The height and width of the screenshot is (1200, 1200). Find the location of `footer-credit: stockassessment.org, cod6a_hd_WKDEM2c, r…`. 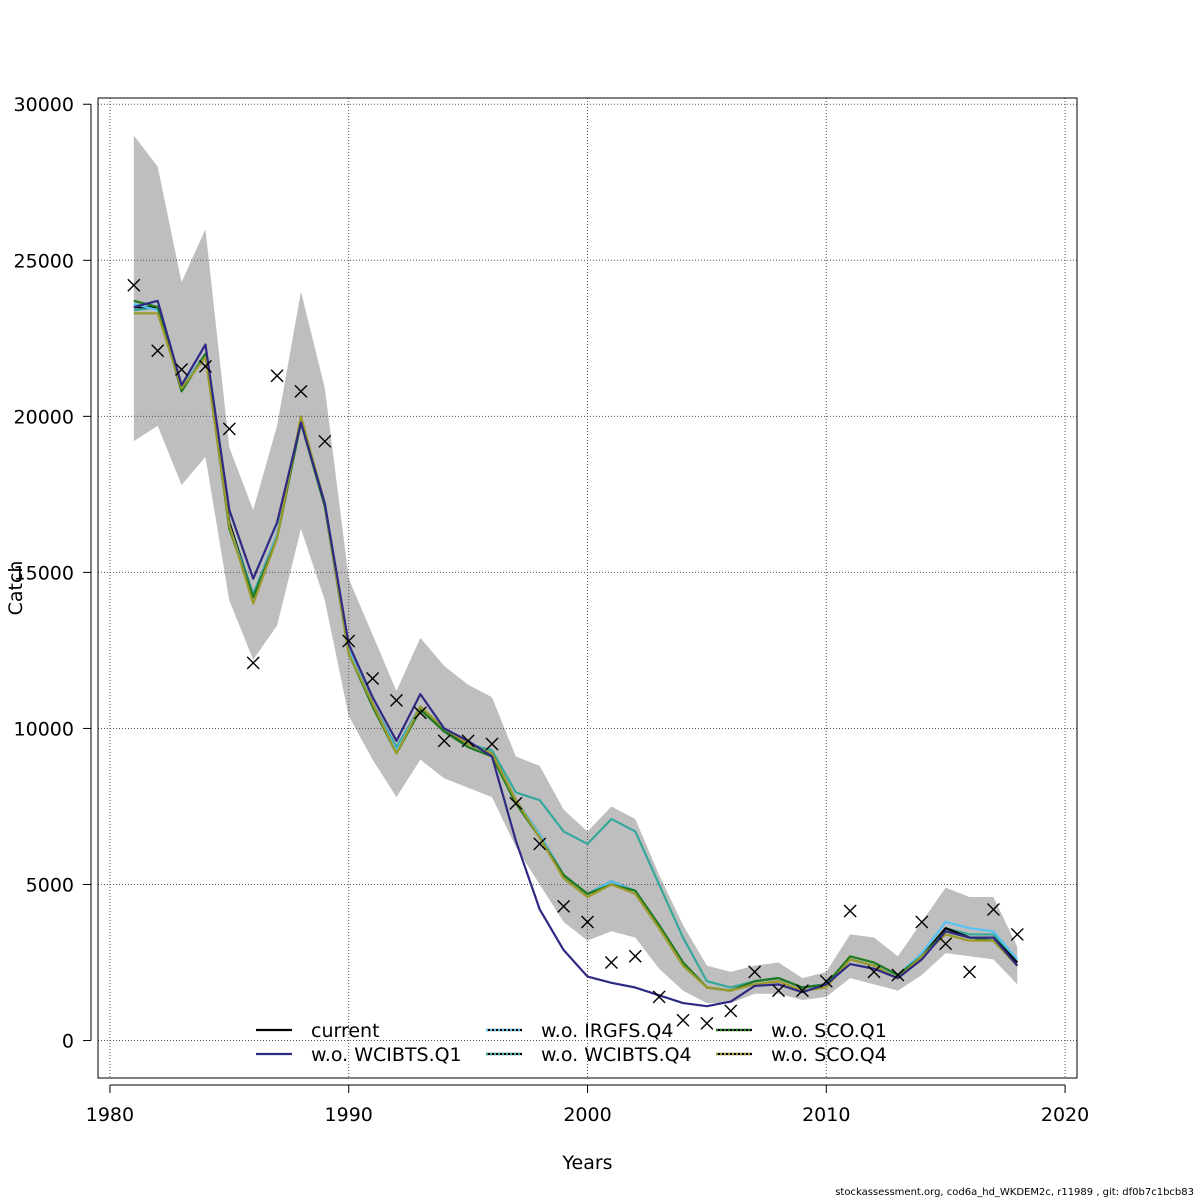

footer-credit: stockassessment.org, cod6a_hd_WKDEM2c, r… is located at coordinates (1014, 1192).